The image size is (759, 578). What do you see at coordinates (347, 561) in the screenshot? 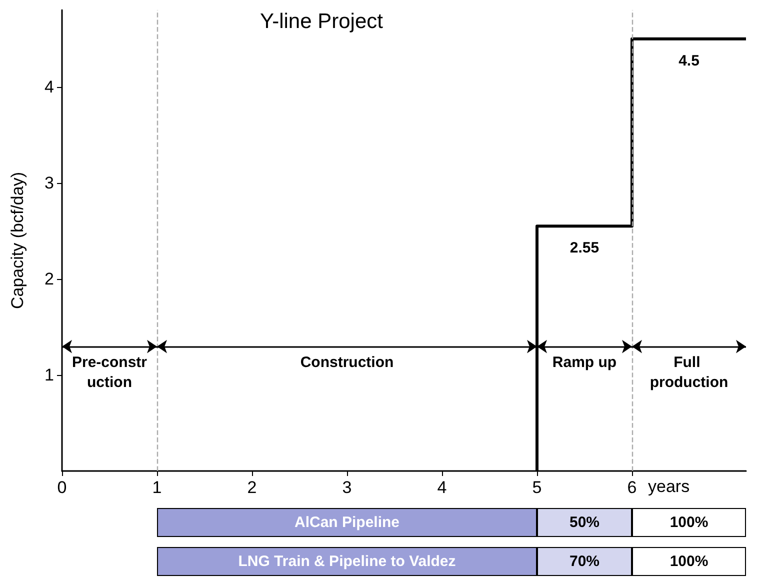
I see `table-cell: LNG Train & Pipeline to Valdez` at bounding box center [347, 561].